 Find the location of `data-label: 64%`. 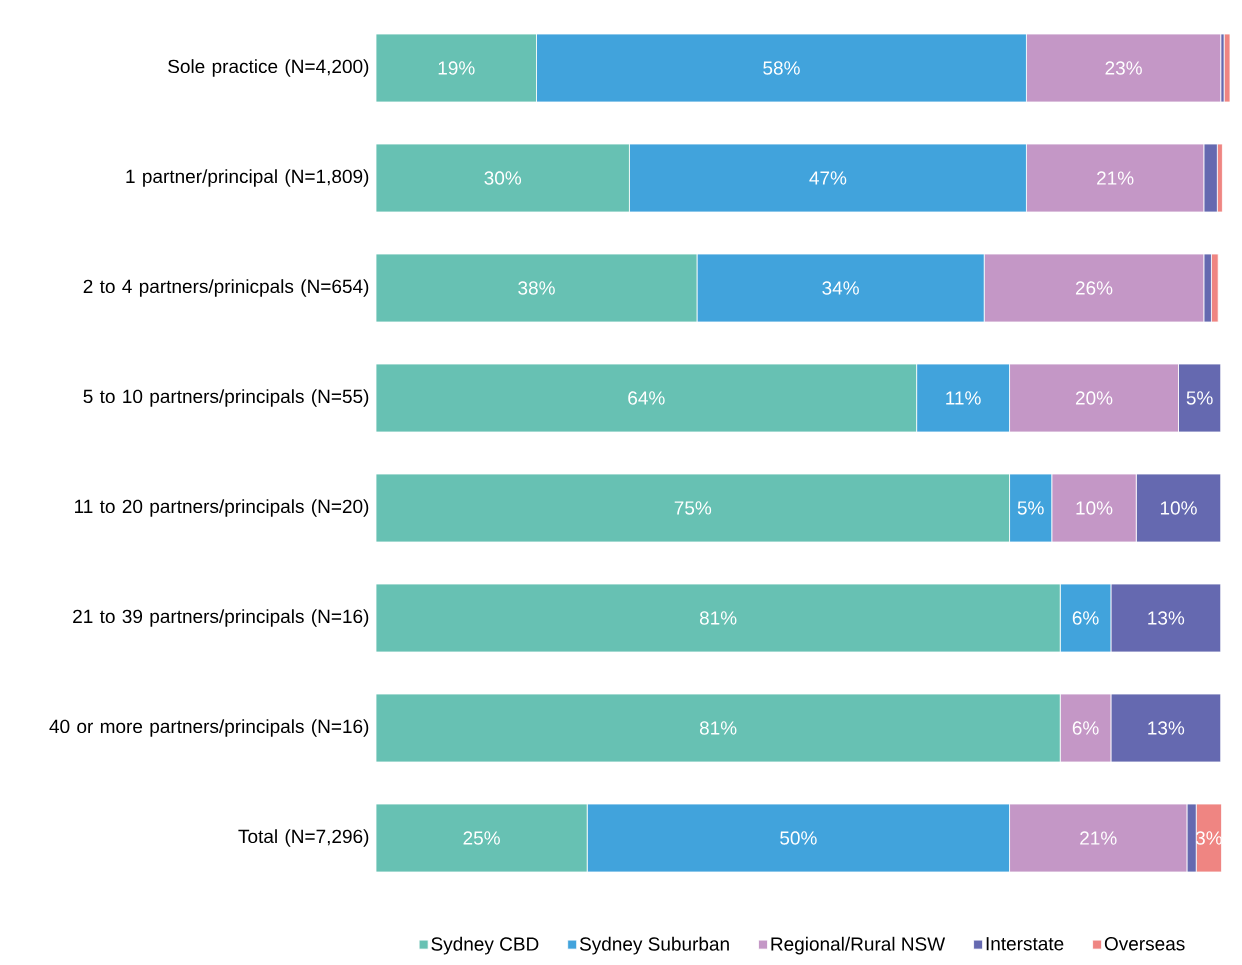

data-label: 64% is located at coordinates (646, 398).